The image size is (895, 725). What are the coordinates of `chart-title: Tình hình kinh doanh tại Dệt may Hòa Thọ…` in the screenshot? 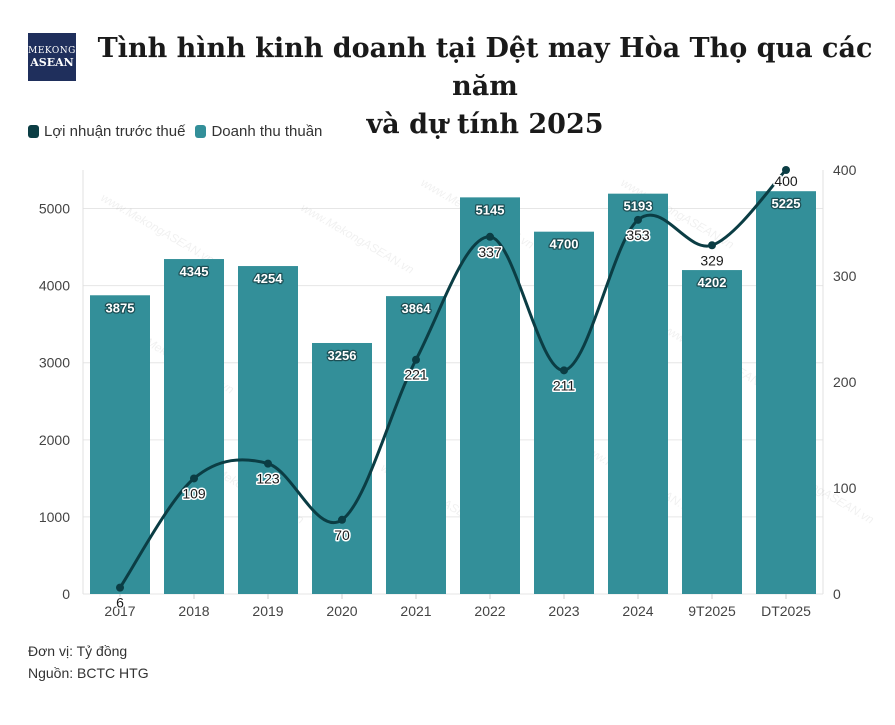 It's located at (485, 87).